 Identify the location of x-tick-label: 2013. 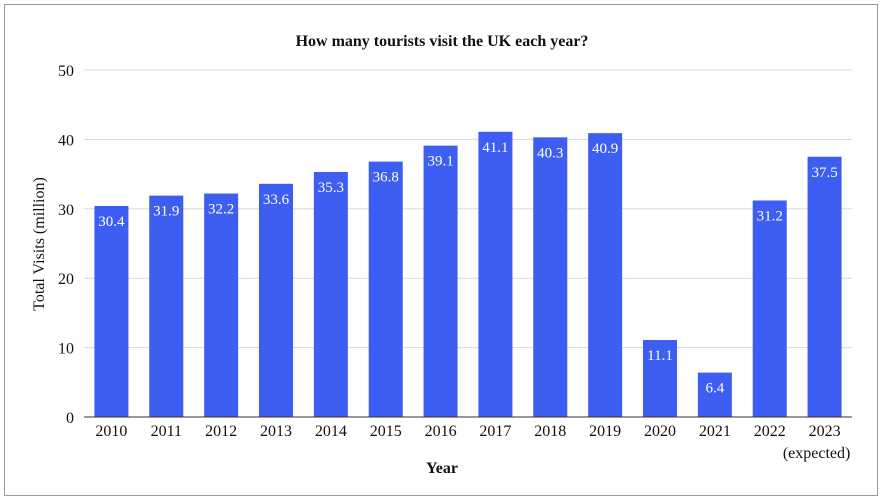
(276, 431).